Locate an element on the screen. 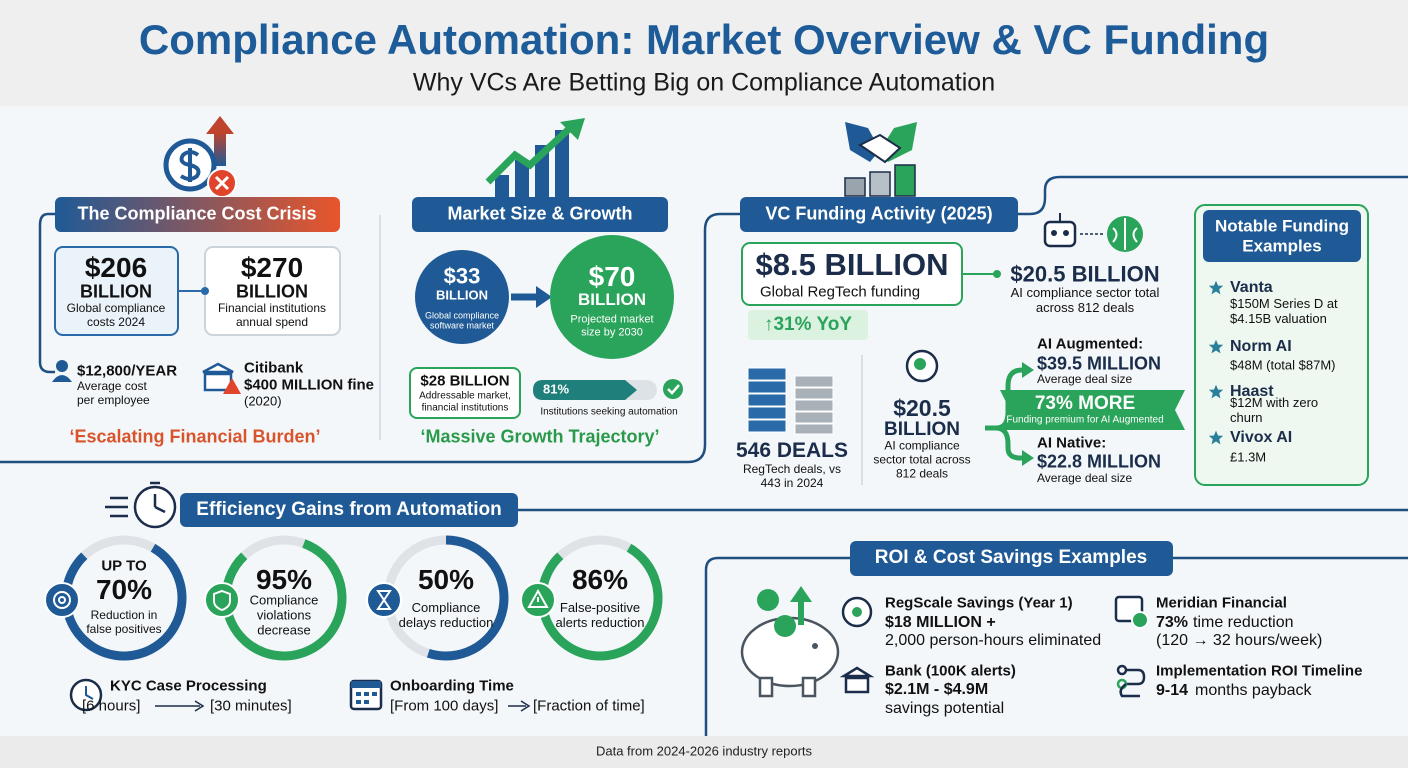 This screenshot has width=1408, height=768. augmented-value: $39.5 MILLION is located at coordinates (1099, 363).